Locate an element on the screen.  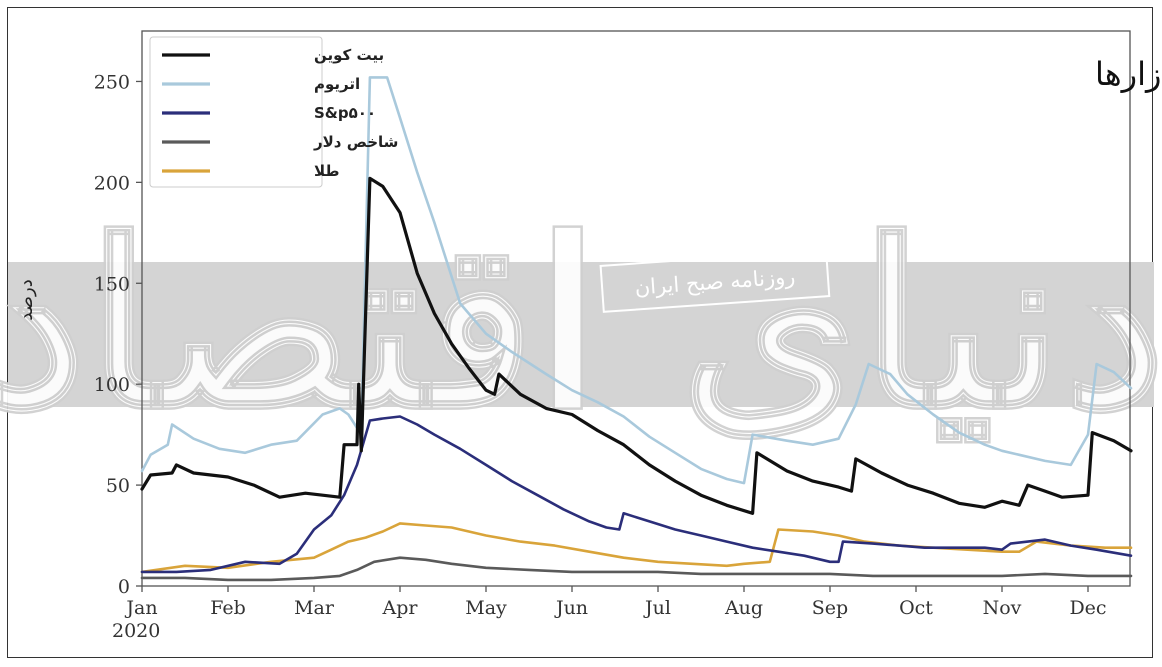
x-tick-label: Sep is located at coordinates (830, 608).